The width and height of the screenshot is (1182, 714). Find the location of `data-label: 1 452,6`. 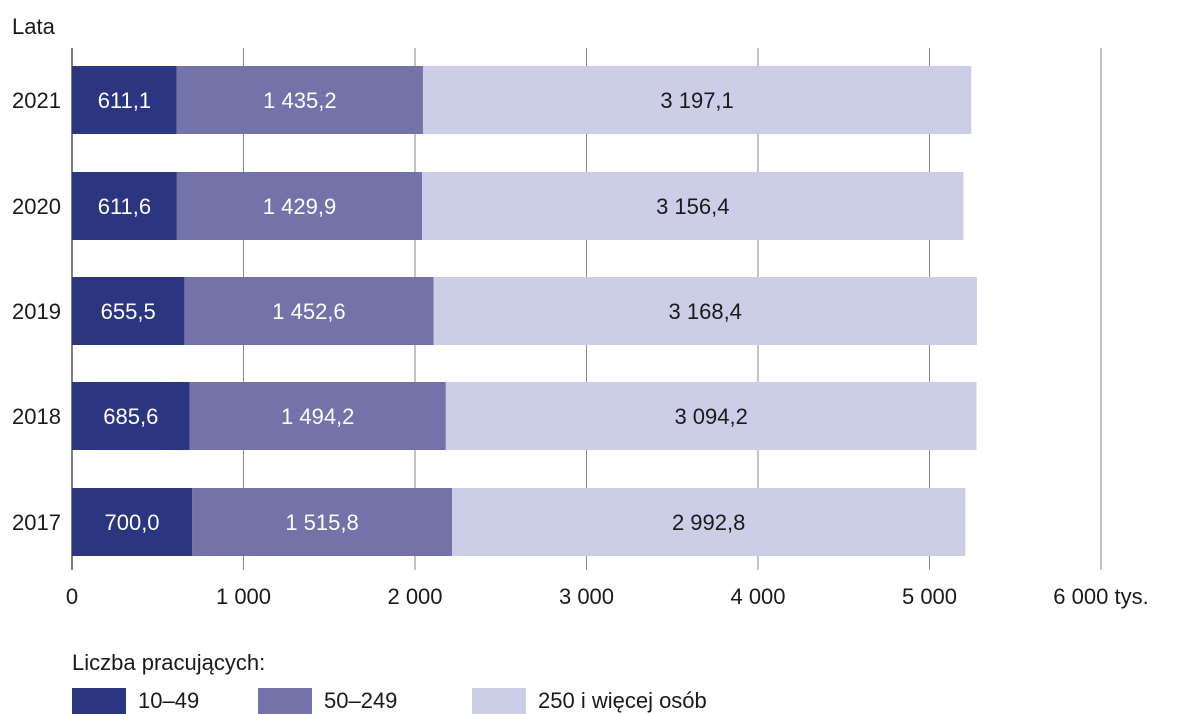

data-label: 1 452,6 is located at coordinates (308, 311).